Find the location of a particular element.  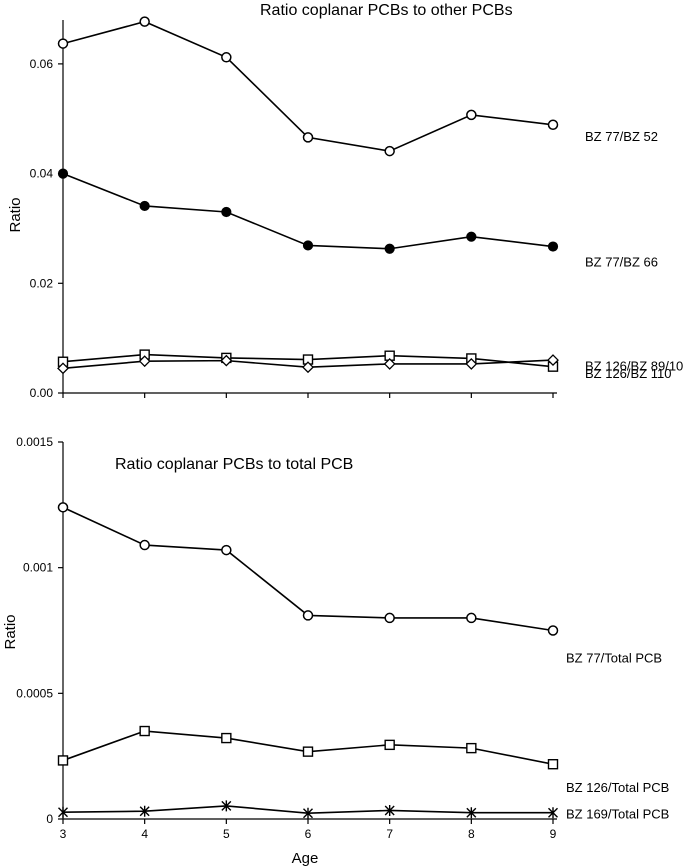

x-tick-label: 4 is located at coordinates (144, 834).